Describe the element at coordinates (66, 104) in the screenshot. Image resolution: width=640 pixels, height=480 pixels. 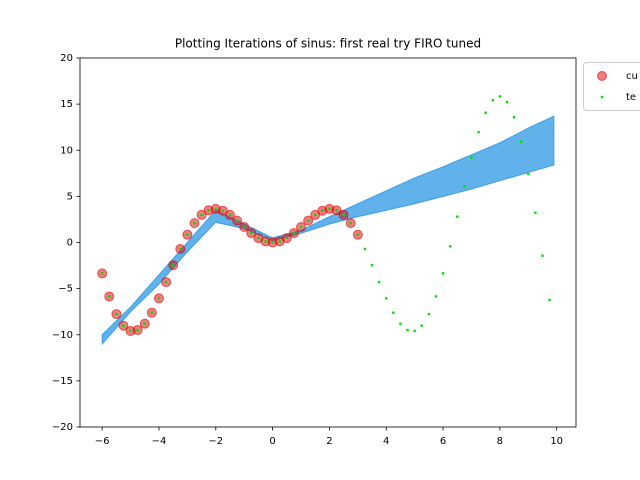
I see `y-tick-label: 15` at that location.